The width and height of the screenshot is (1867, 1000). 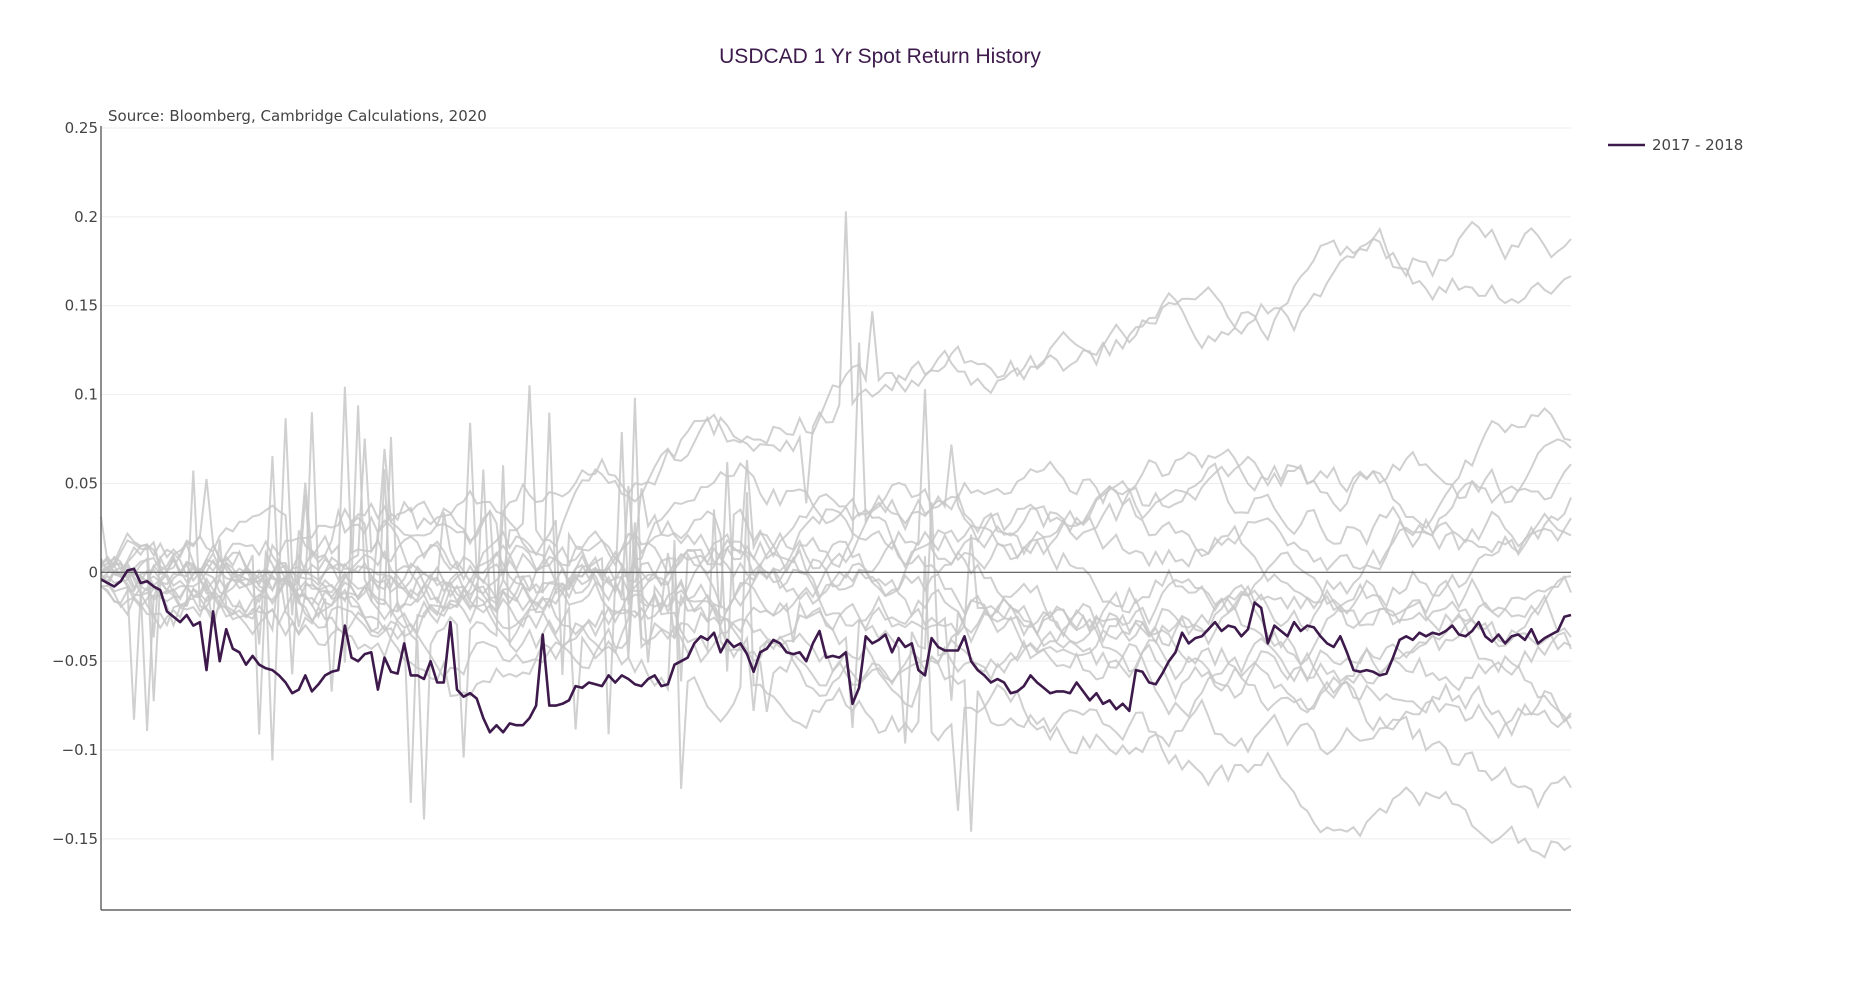 I want to click on y-tick-label: 0.2, so click(x=86, y=217).